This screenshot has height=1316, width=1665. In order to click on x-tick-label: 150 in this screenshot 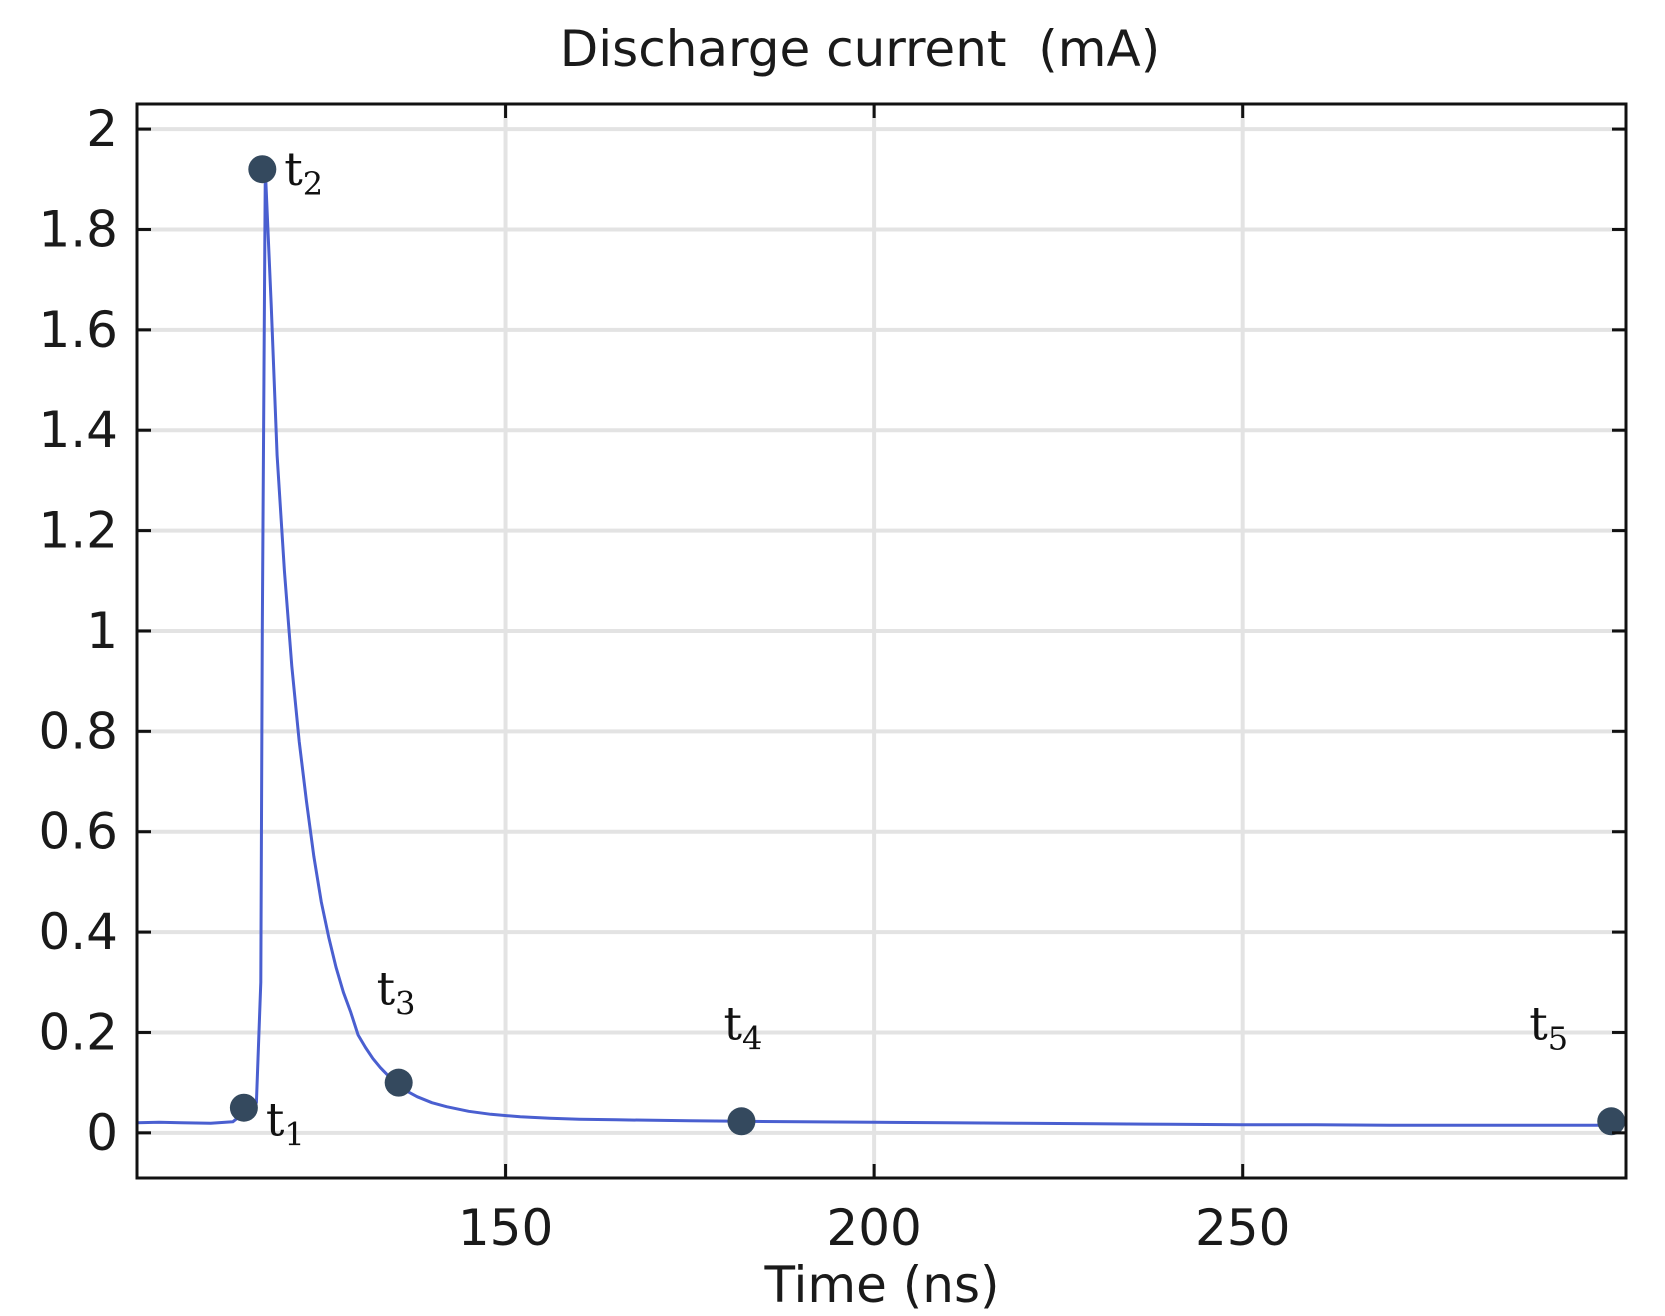, I will do `click(505, 1228)`.